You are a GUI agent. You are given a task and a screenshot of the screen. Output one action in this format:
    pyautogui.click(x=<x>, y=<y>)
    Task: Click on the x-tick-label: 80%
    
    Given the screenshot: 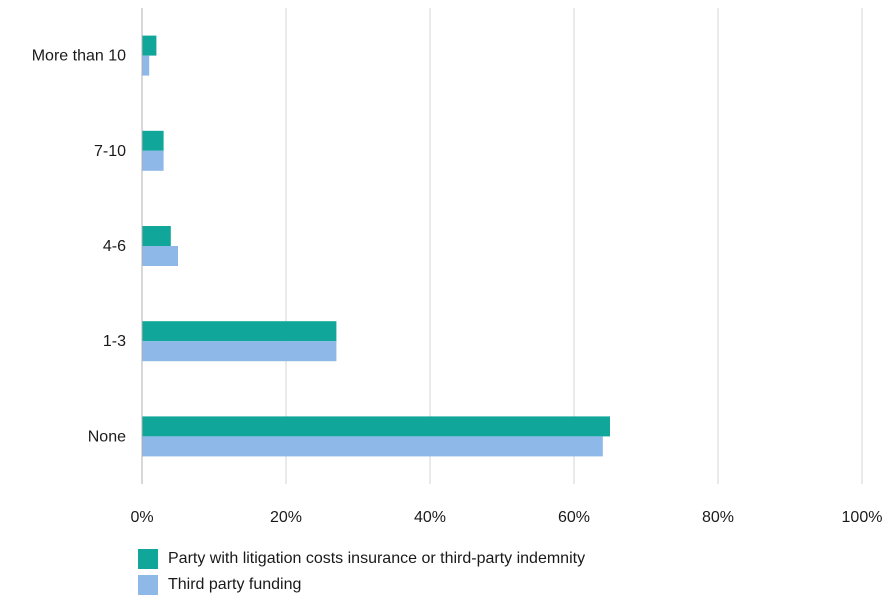 What is the action you would take?
    pyautogui.click(x=718, y=517)
    